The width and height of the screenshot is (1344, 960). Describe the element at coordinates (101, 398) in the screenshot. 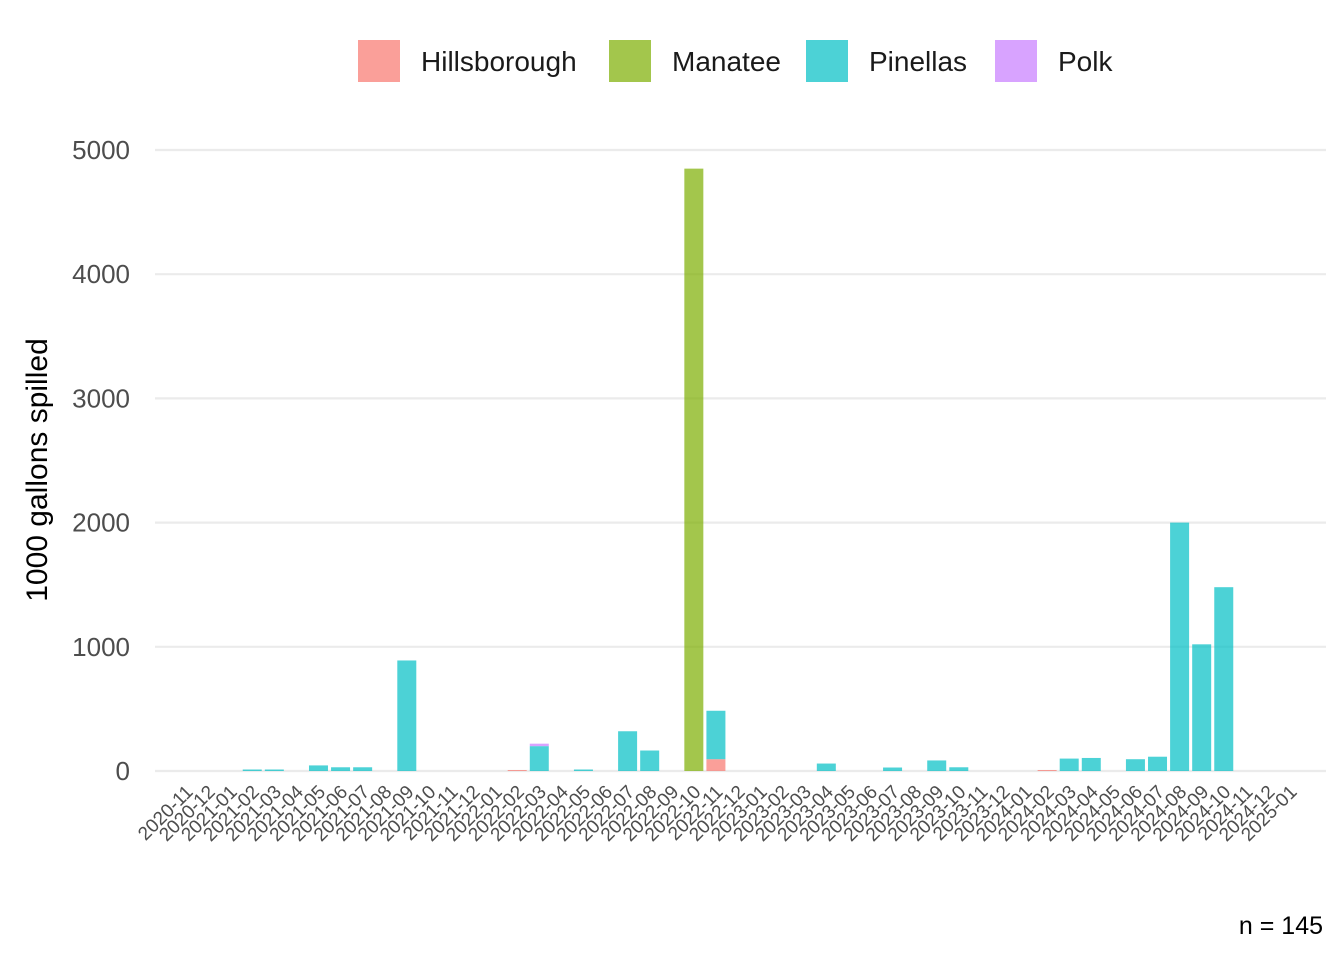

I see `y-tick-label: 3000` at that location.